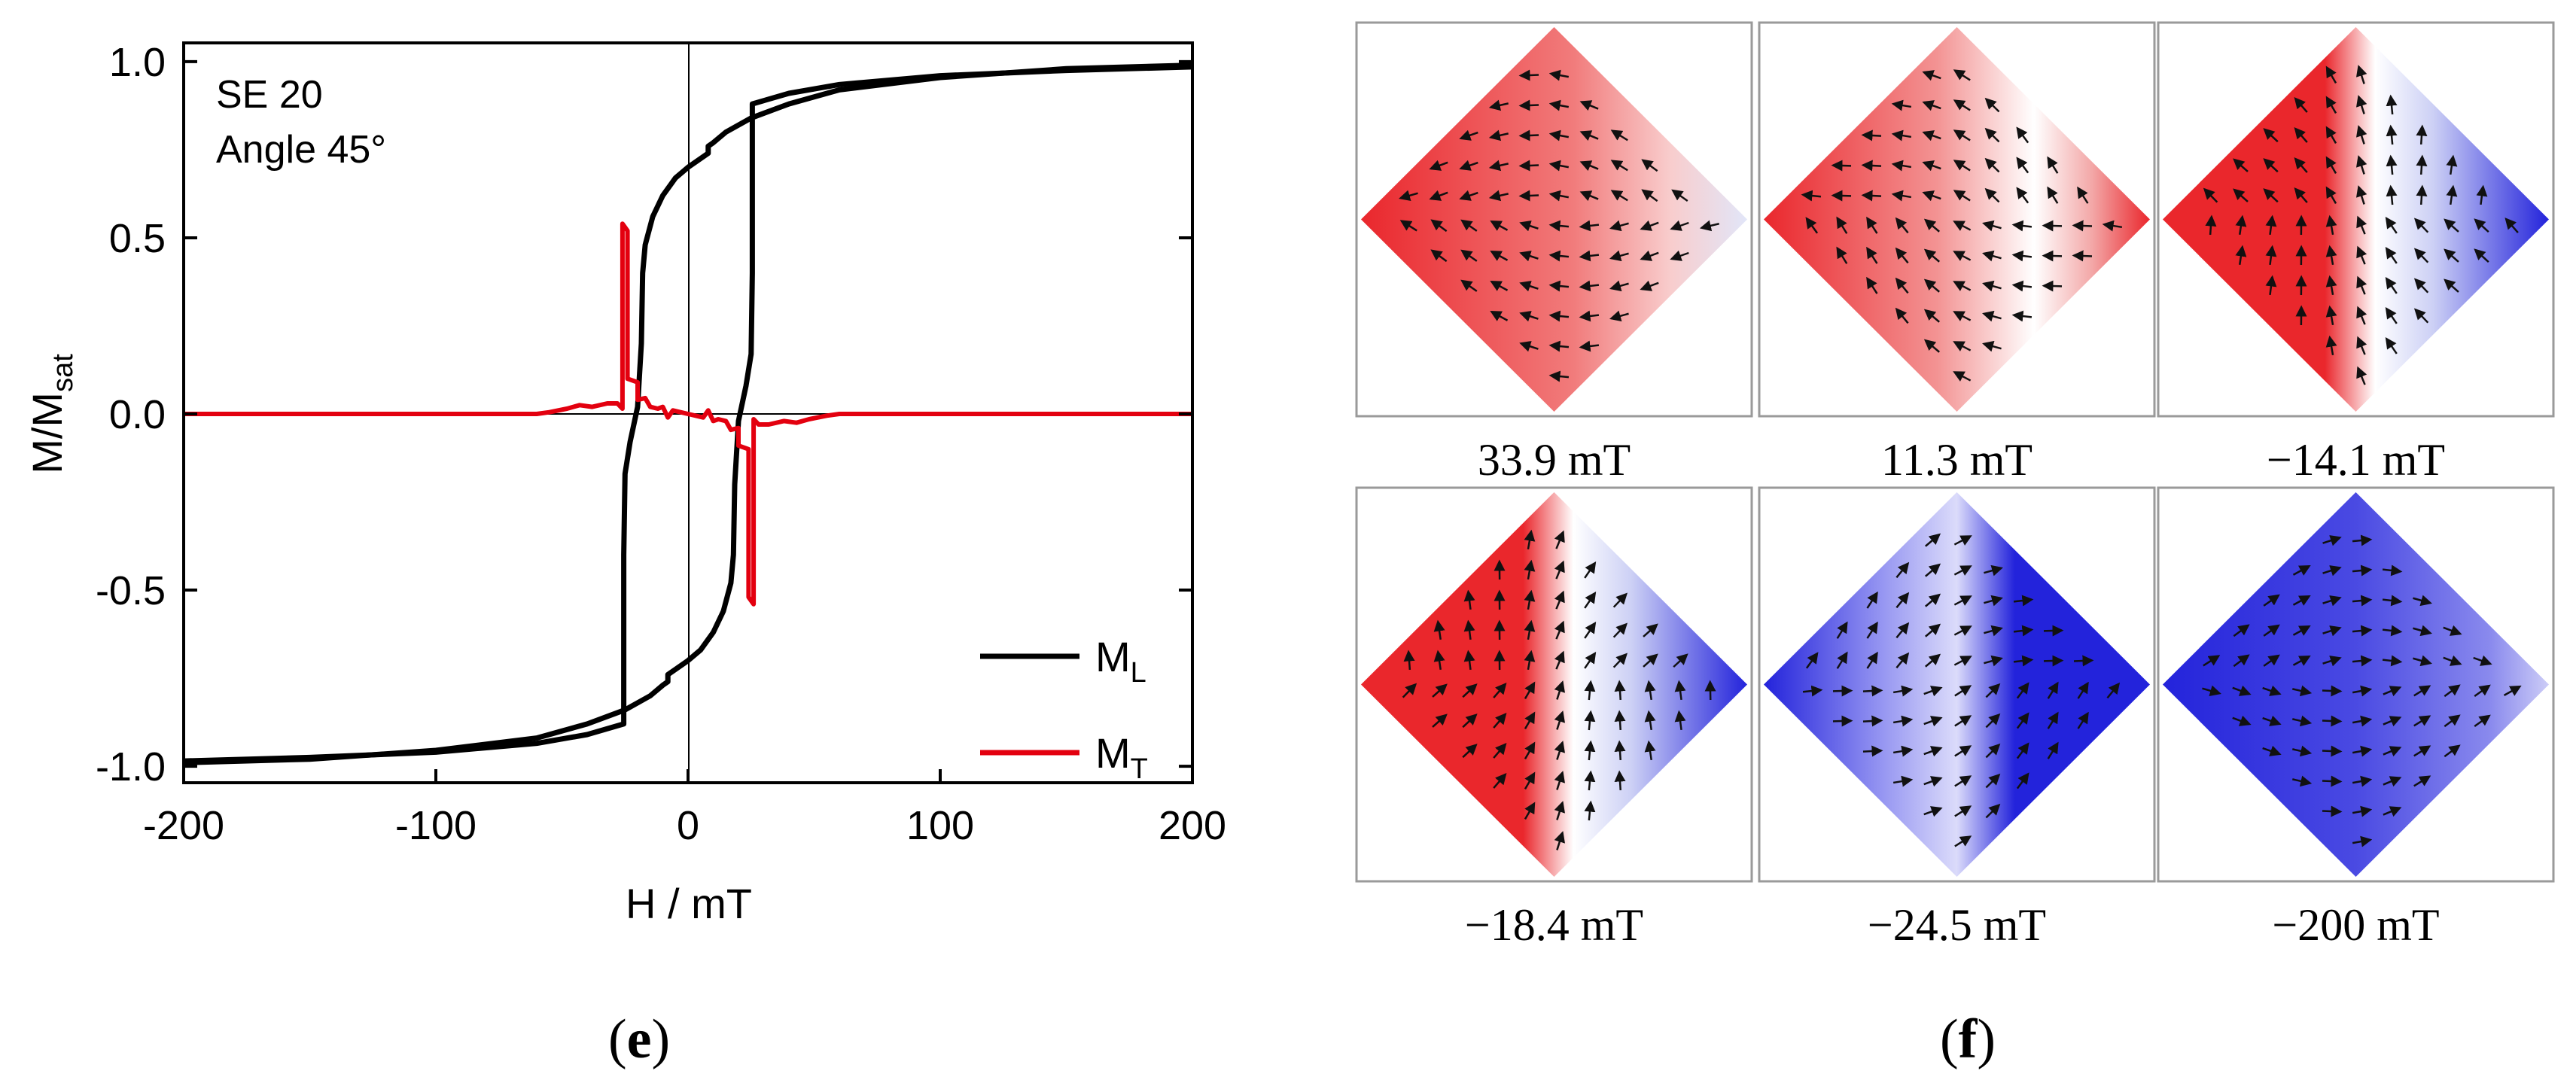 Image resolution: width=2576 pixels, height=1077 pixels. I want to click on y-tick-label: 1.0, so click(137, 62).